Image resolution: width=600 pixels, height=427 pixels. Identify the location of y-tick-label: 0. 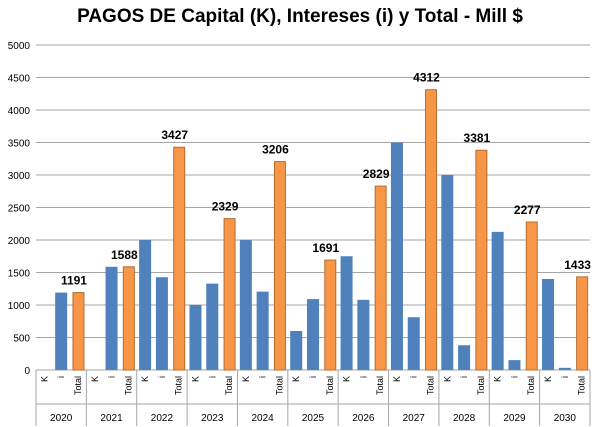
(27, 371).